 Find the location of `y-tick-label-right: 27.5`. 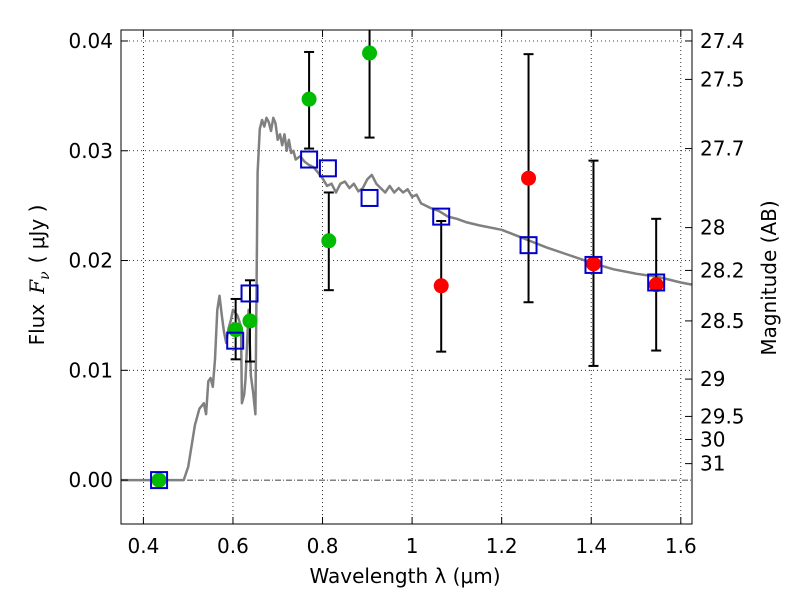

y-tick-label-right: 27.5 is located at coordinates (722, 79).